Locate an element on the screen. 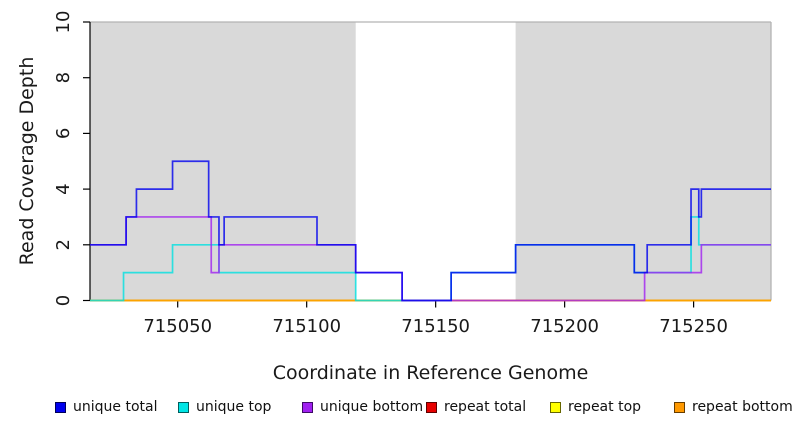 This screenshot has height=432, width=792. legend-item-unique-bottom: unique bottom is located at coordinates (362, 407).